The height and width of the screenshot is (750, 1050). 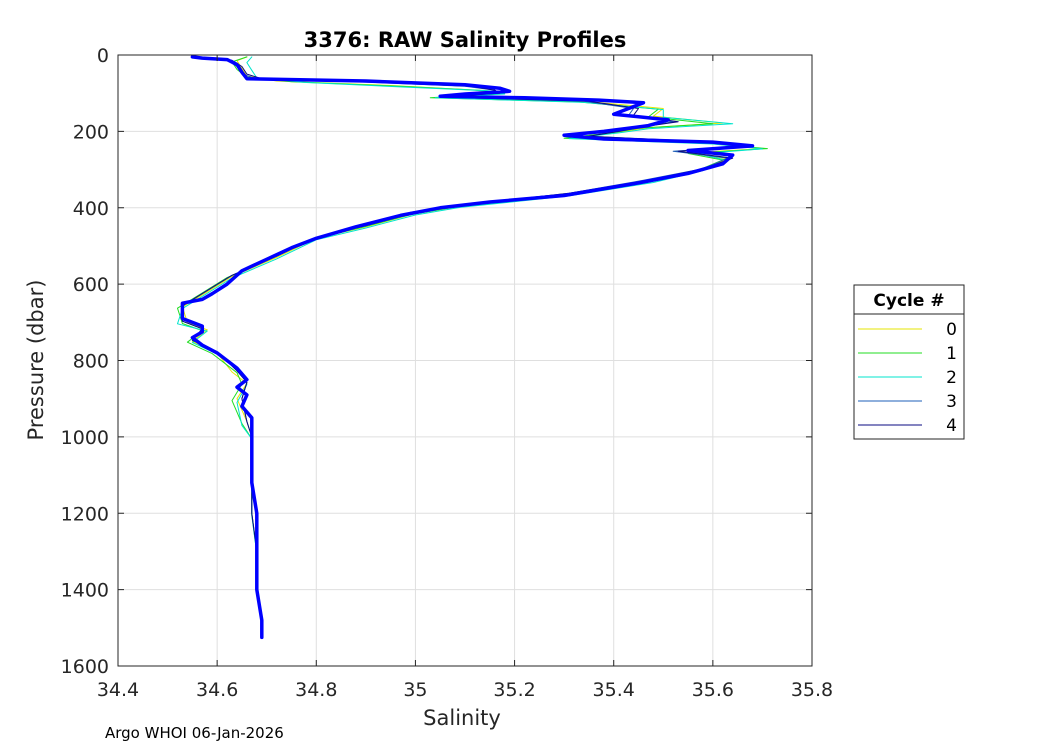 What do you see at coordinates (85, 514) in the screenshot?
I see `y-tick-label: 1200` at bounding box center [85, 514].